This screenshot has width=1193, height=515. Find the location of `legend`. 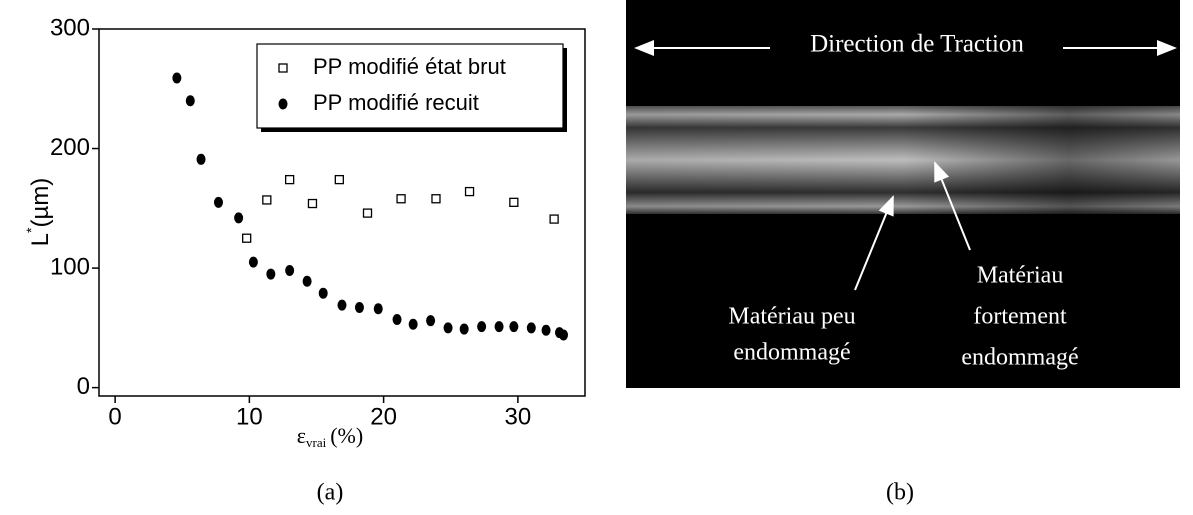

legend is located at coordinates (410, 86).